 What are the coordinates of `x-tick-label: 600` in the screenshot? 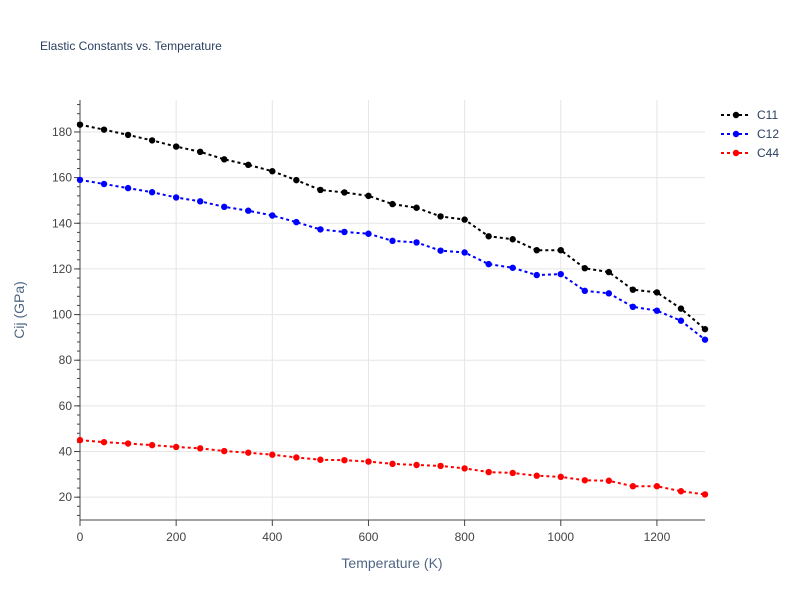 It's located at (368, 537).